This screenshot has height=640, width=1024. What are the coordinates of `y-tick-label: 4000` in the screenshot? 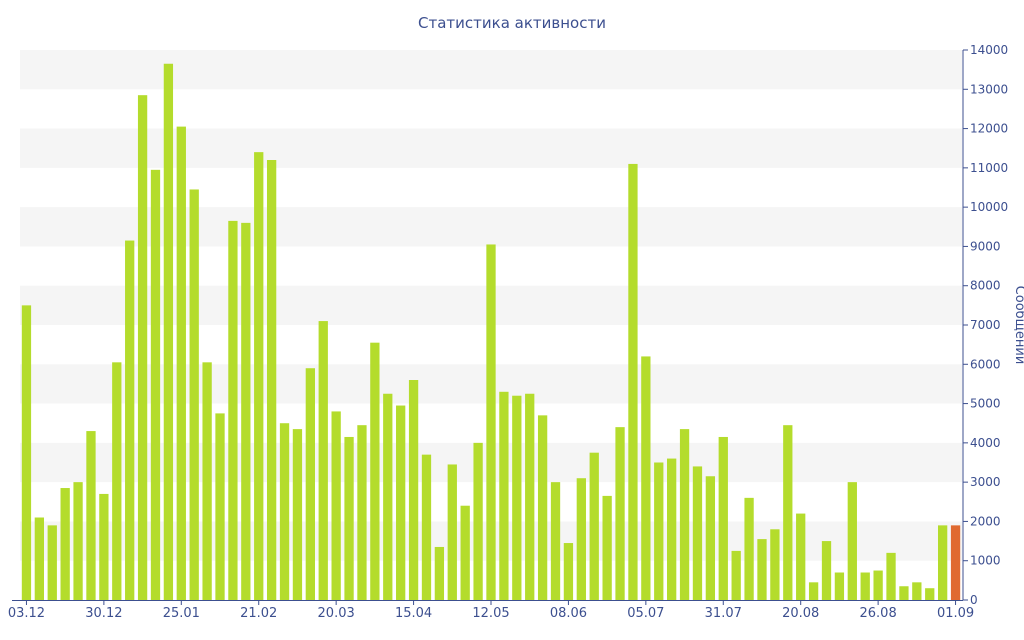 It's located at (985, 443).